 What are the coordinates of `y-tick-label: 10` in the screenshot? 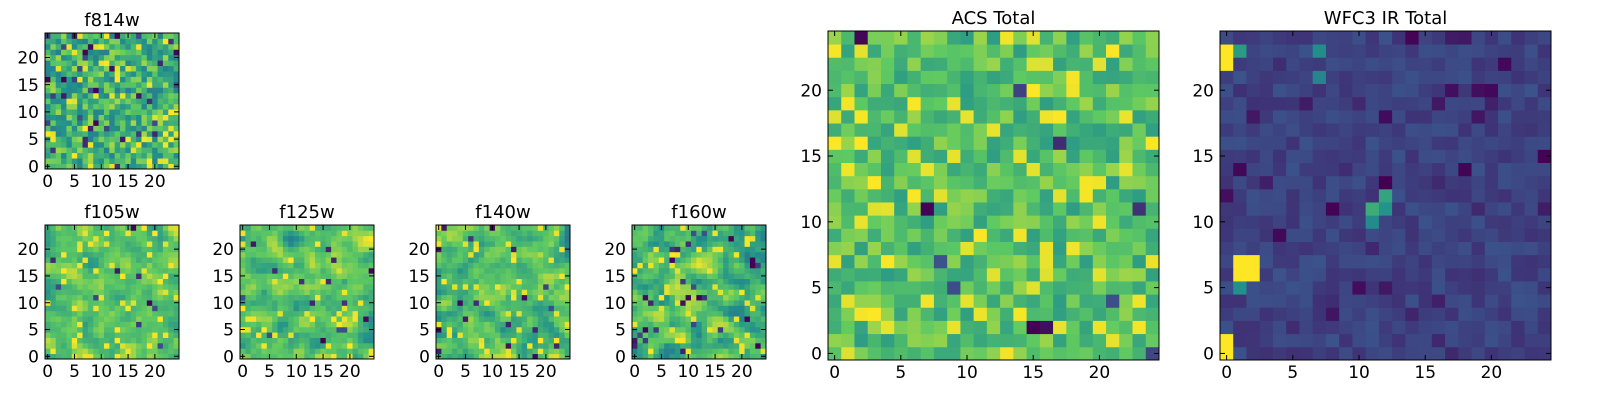 It's located at (811, 223).